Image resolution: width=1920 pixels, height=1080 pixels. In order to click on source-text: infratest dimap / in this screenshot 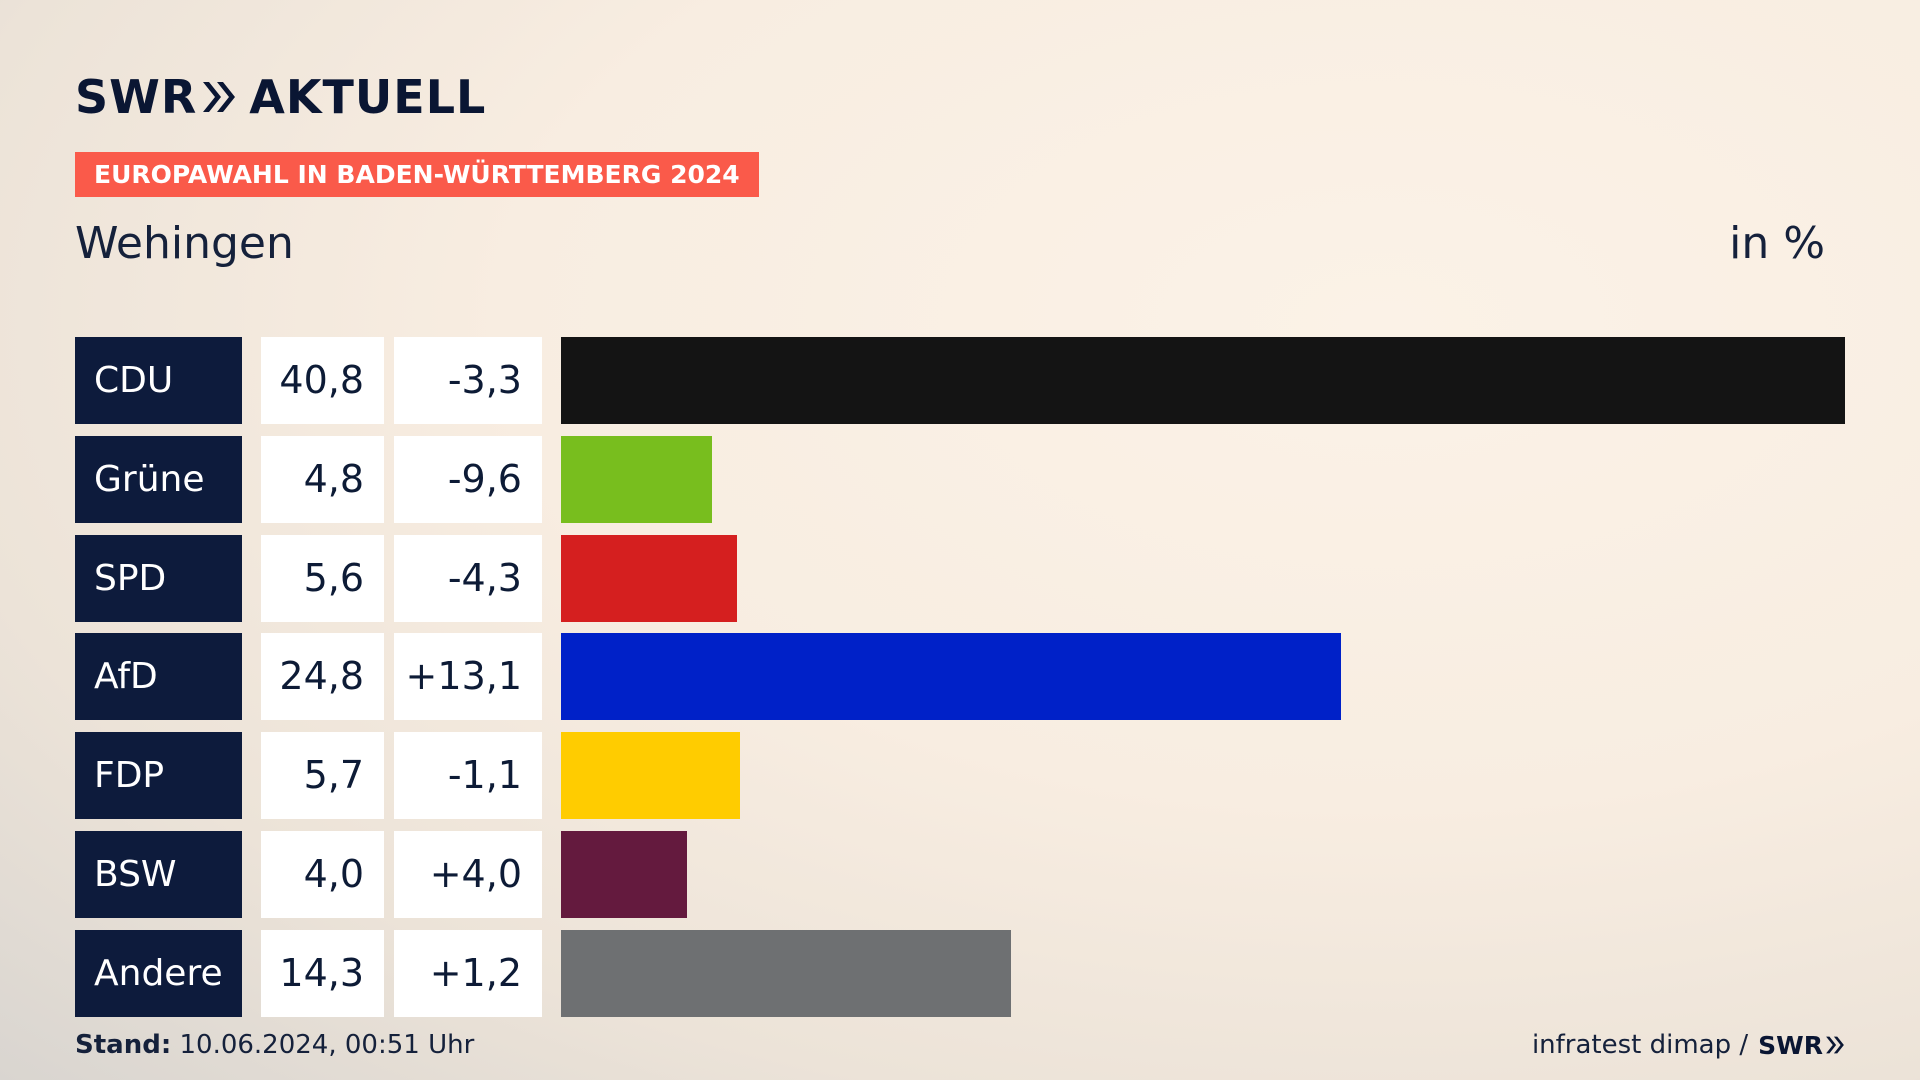, I will do `click(1640, 1045)`.